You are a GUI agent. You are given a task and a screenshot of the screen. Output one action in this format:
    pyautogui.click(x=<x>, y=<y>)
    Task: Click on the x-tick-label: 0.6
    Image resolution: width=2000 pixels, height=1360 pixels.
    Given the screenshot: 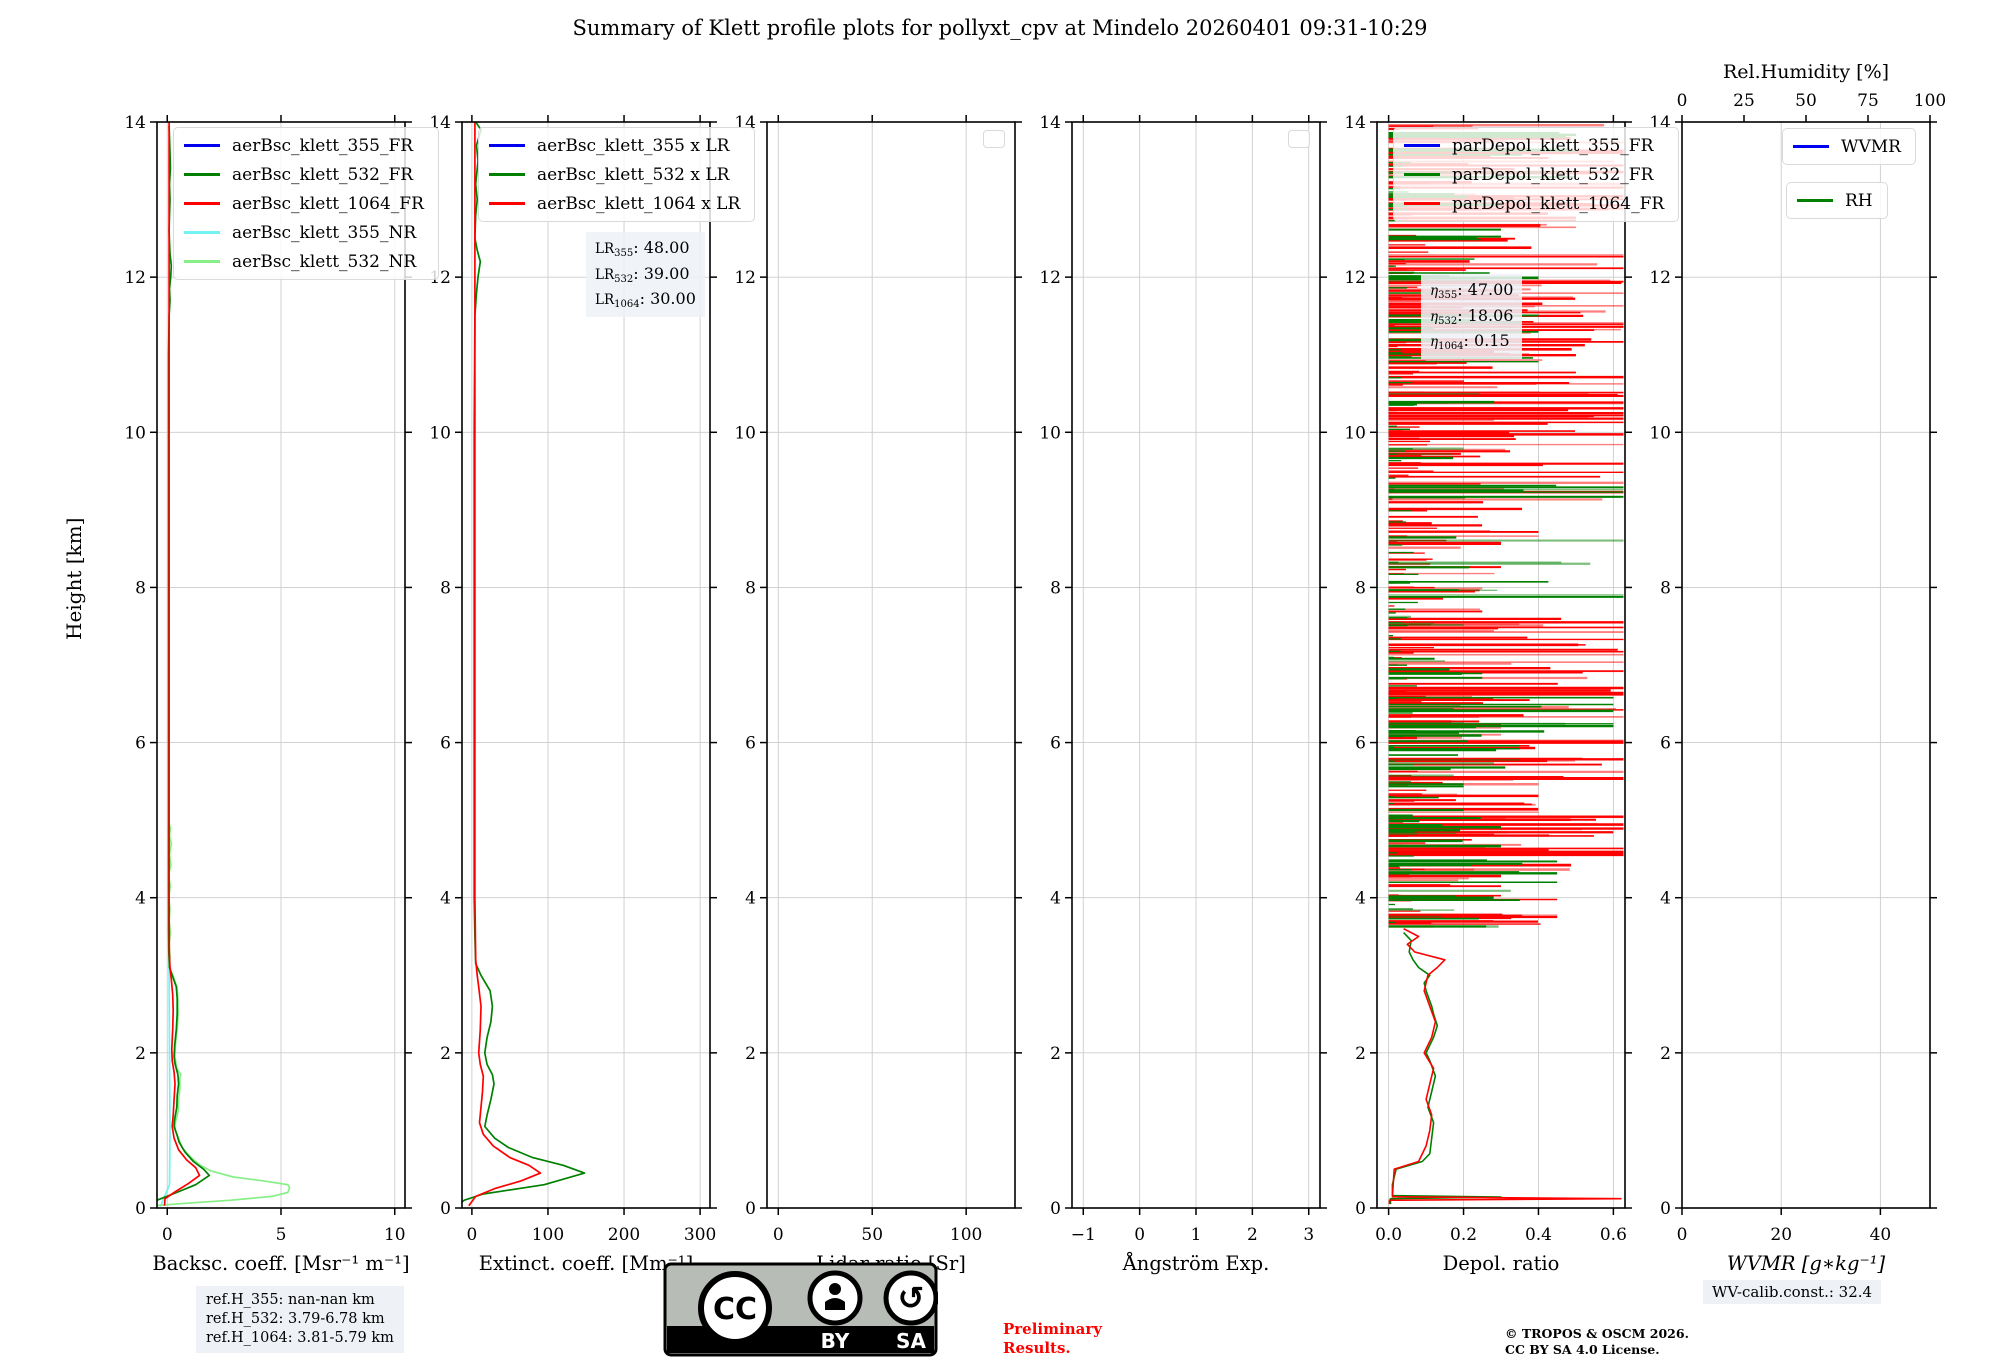 What is the action you would take?
    pyautogui.click(x=1613, y=1235)
    